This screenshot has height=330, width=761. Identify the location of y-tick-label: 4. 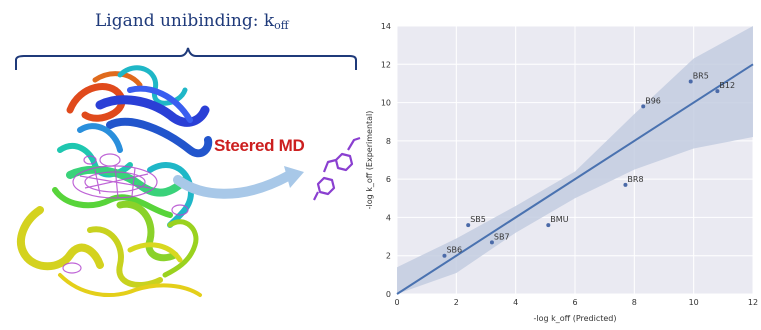
(388, 217).